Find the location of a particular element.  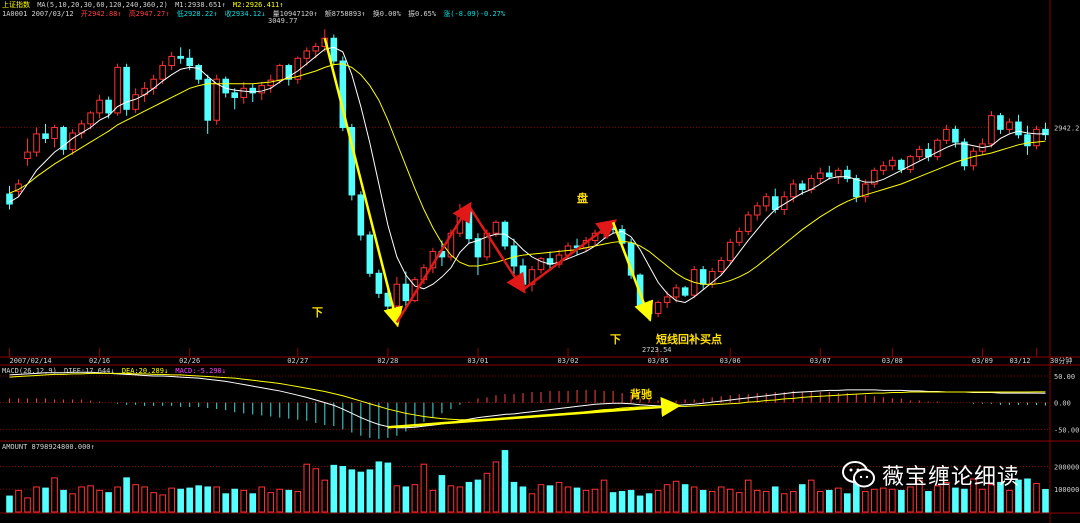

x-tick-label: 03/08 is located at coordinates (892, 361).